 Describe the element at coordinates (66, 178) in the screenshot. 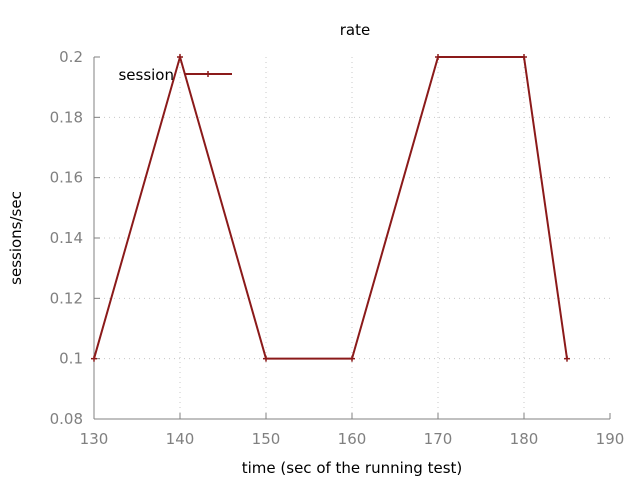

I see `y-tick-label-4: 0.16` at that location.